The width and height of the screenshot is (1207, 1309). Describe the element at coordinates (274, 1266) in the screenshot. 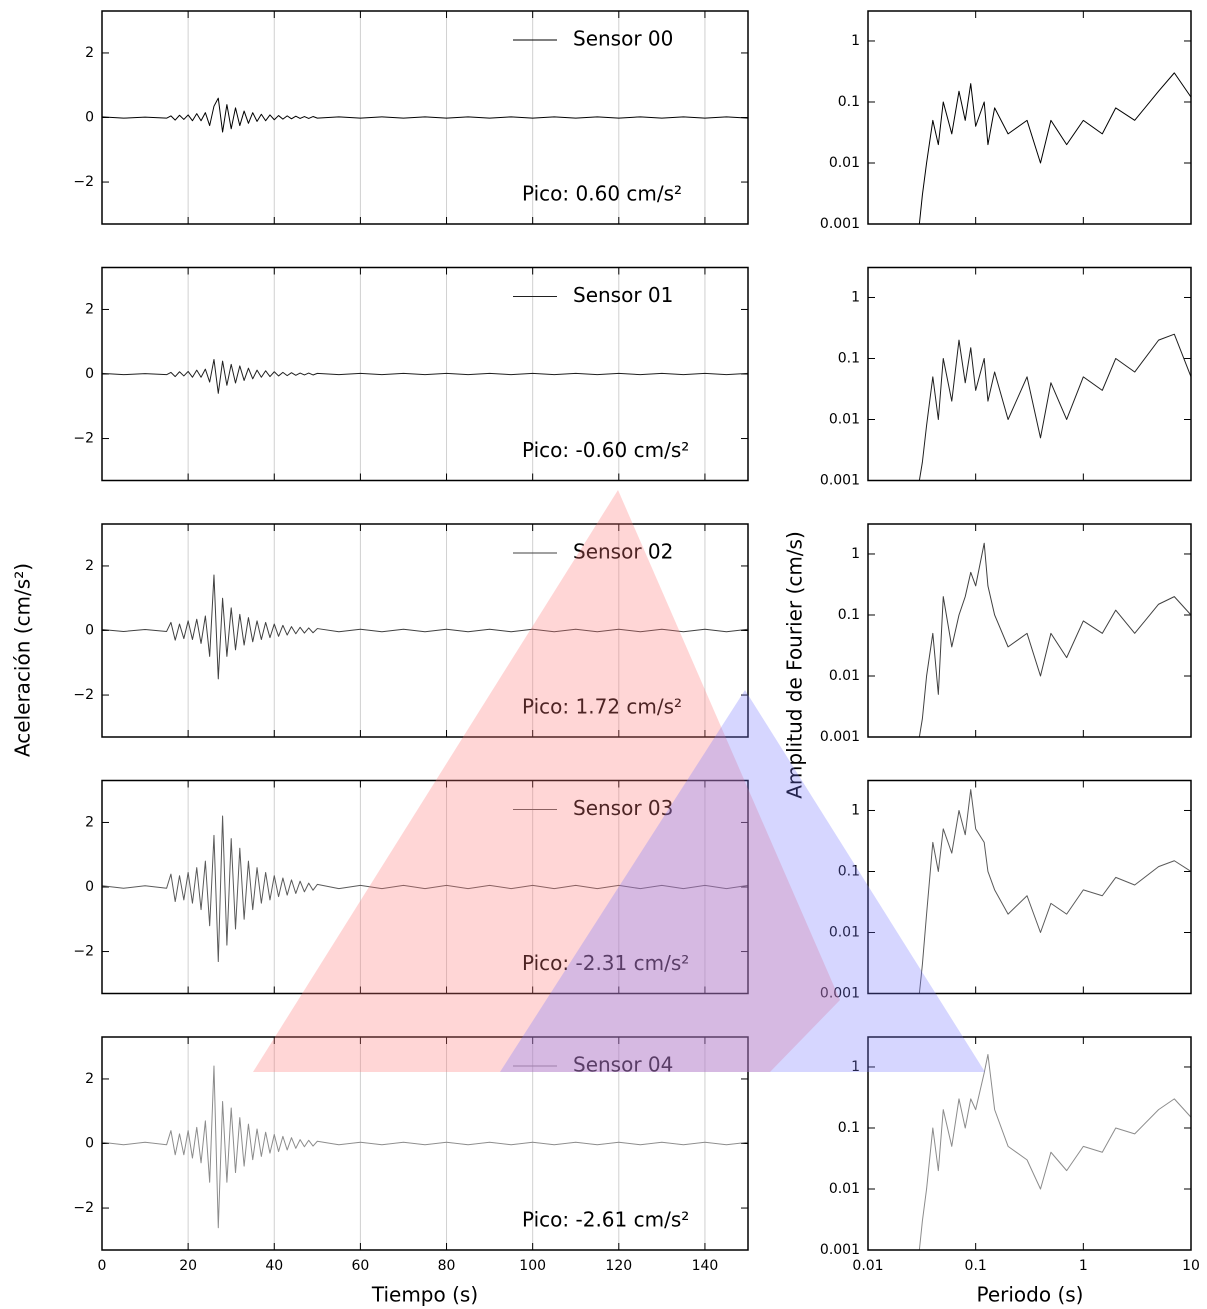

I see `x-tick-label: 40` at that location.